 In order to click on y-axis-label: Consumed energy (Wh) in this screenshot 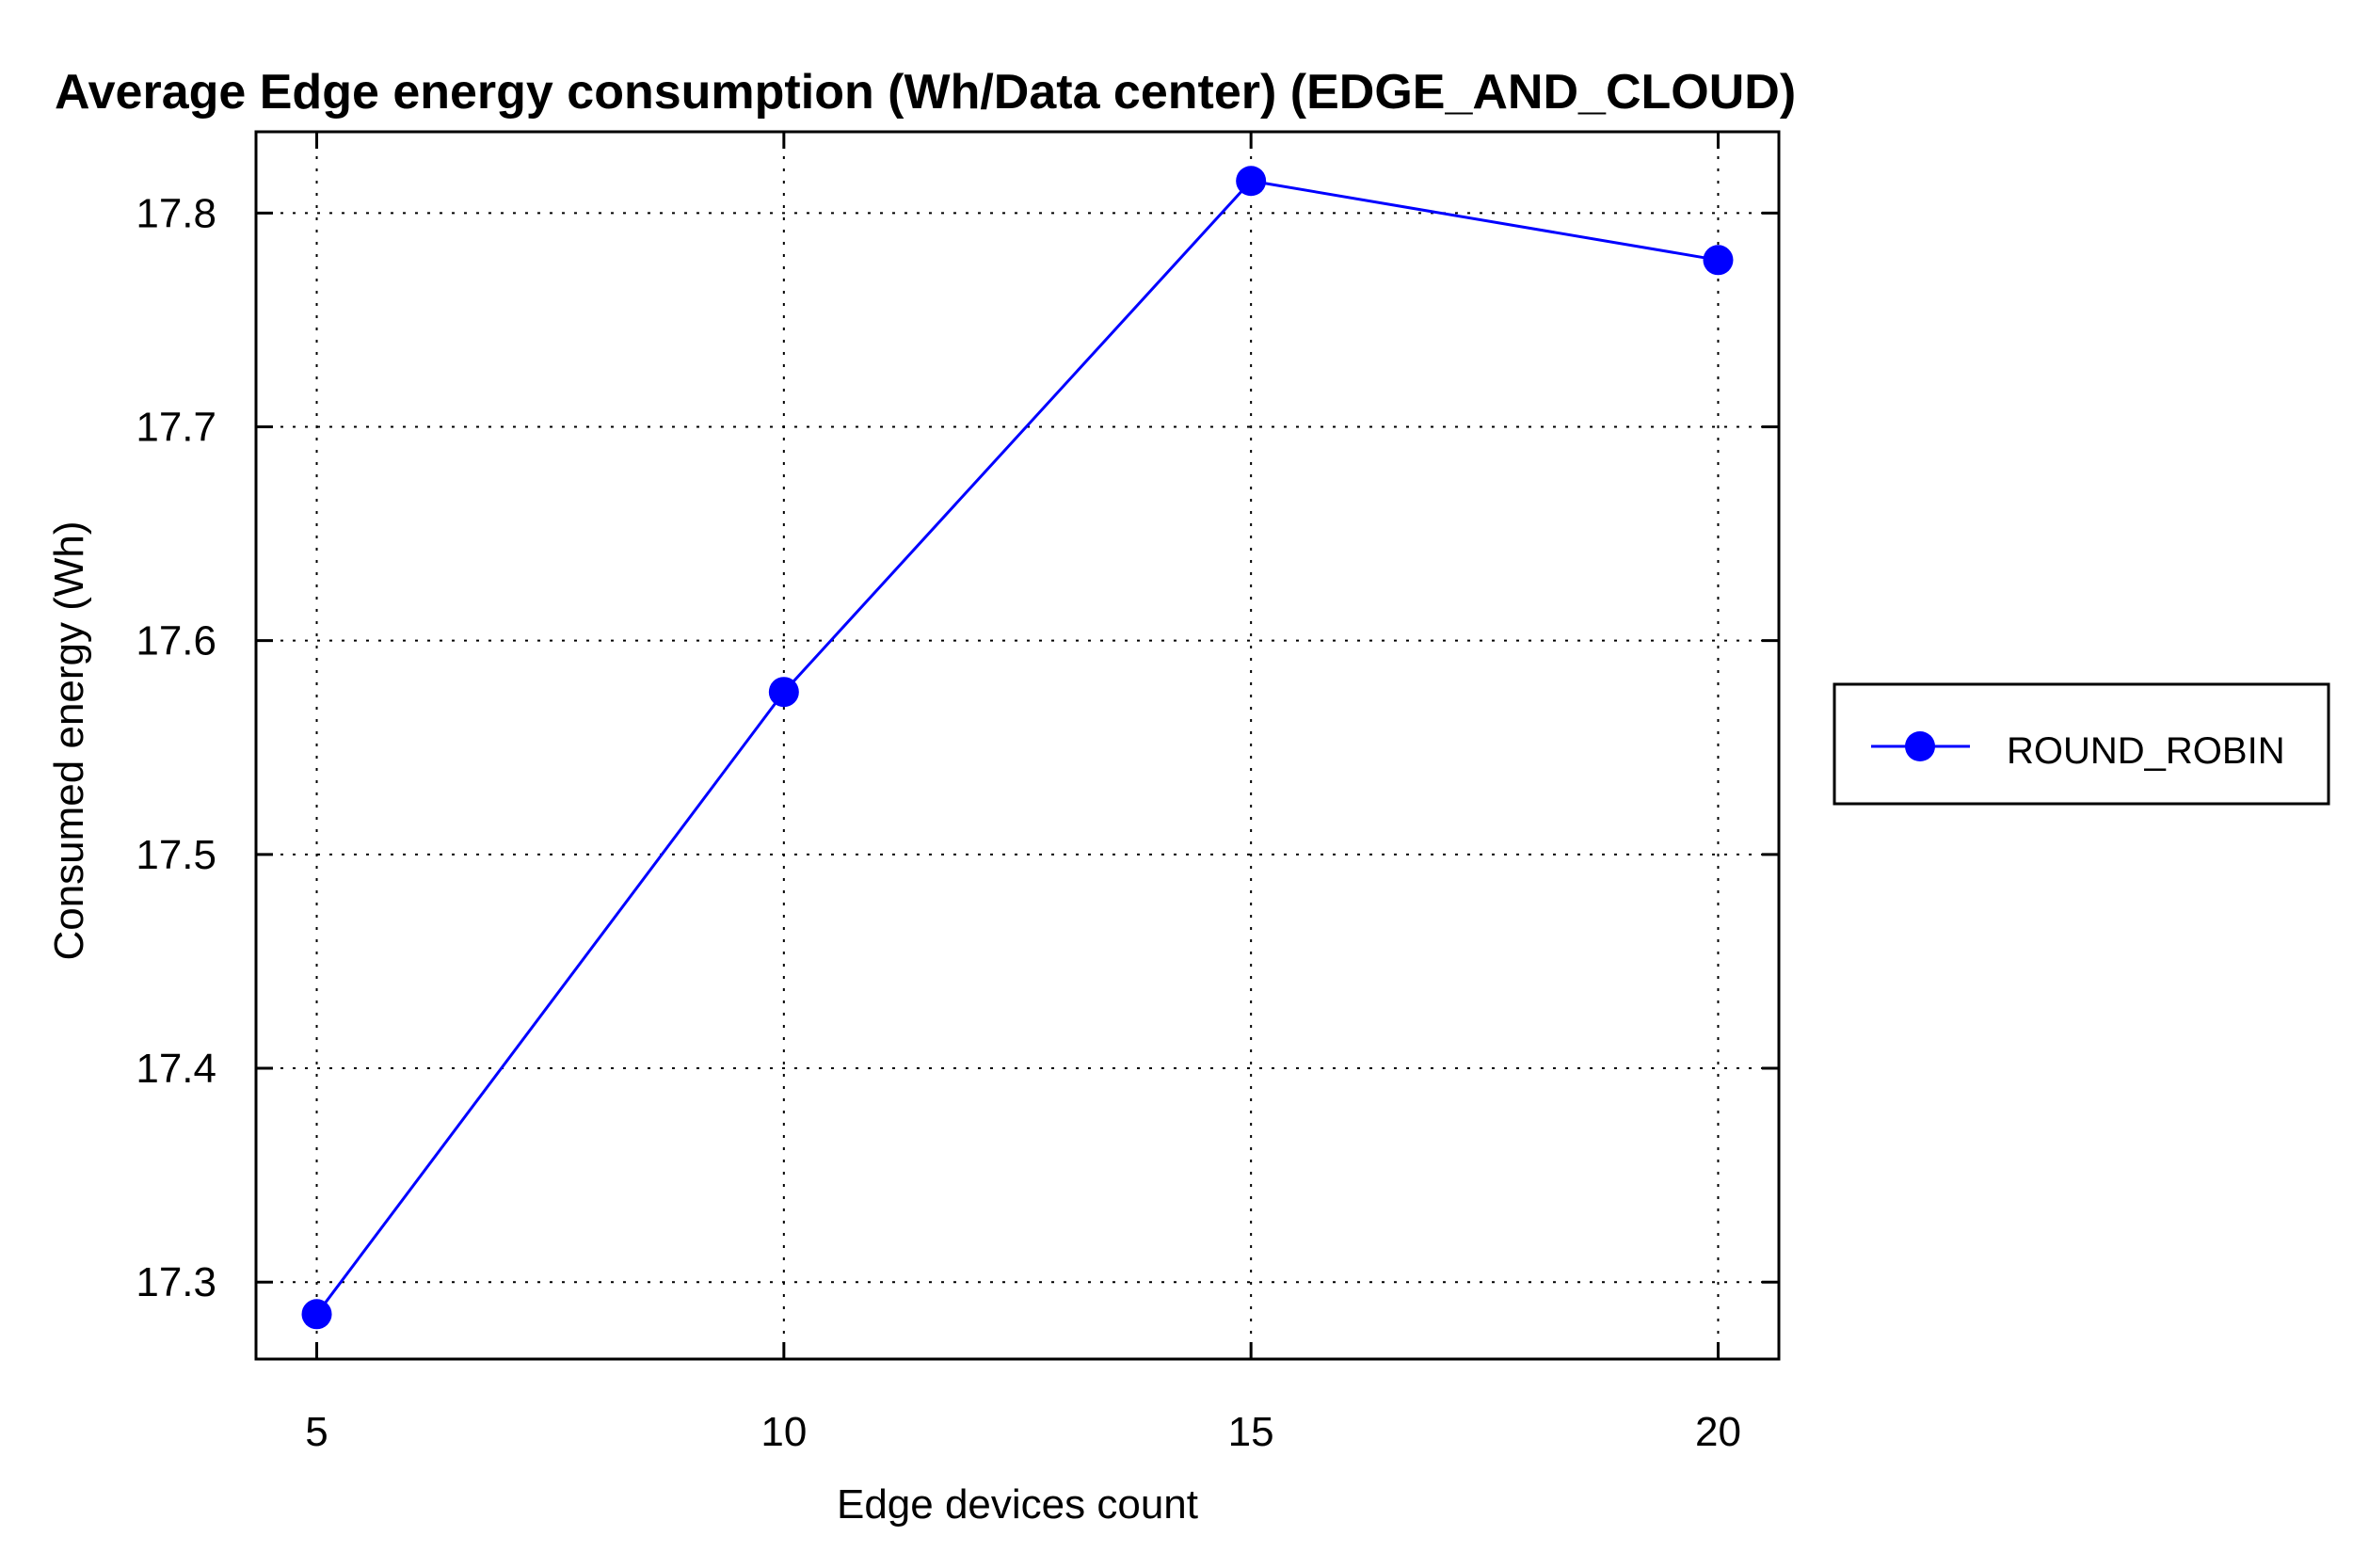, I will do `click(69, 740)`.